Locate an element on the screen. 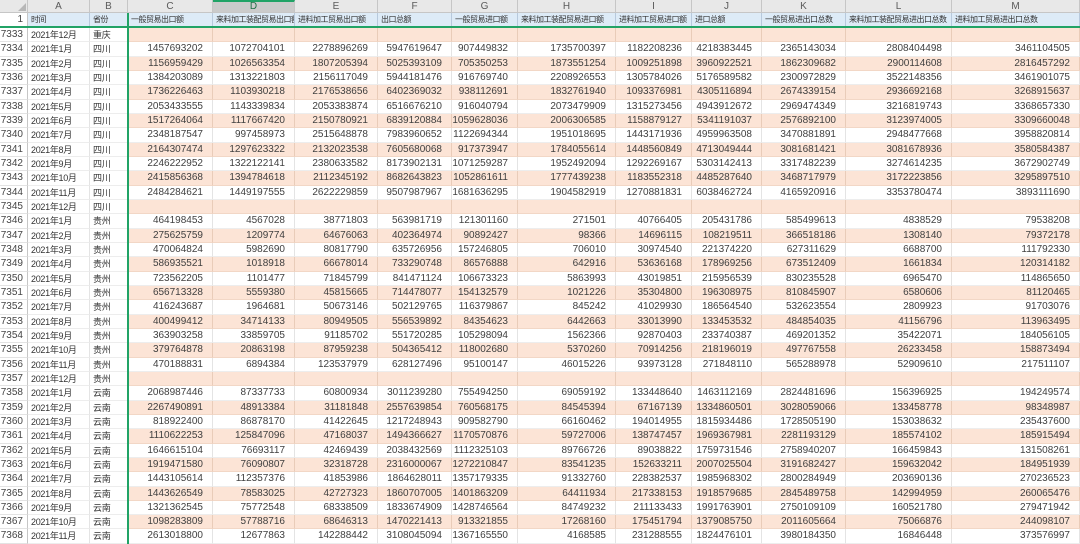 Image resolution: width=1080 pixels, height=544 pixels. cell: 2112345192 is located at coordinates (336, 178).